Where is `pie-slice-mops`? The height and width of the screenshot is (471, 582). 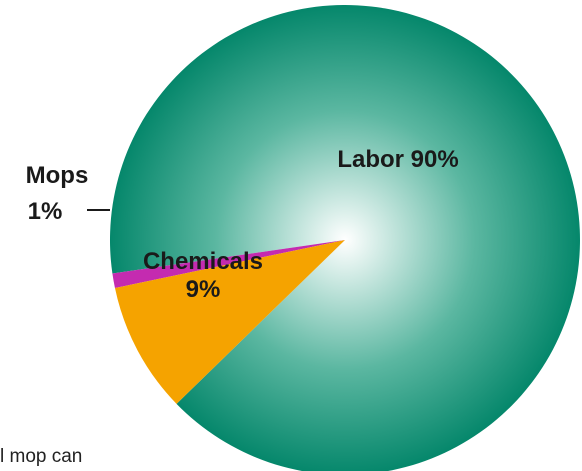
pie-slice-mops is located at coordinates (229, 264).